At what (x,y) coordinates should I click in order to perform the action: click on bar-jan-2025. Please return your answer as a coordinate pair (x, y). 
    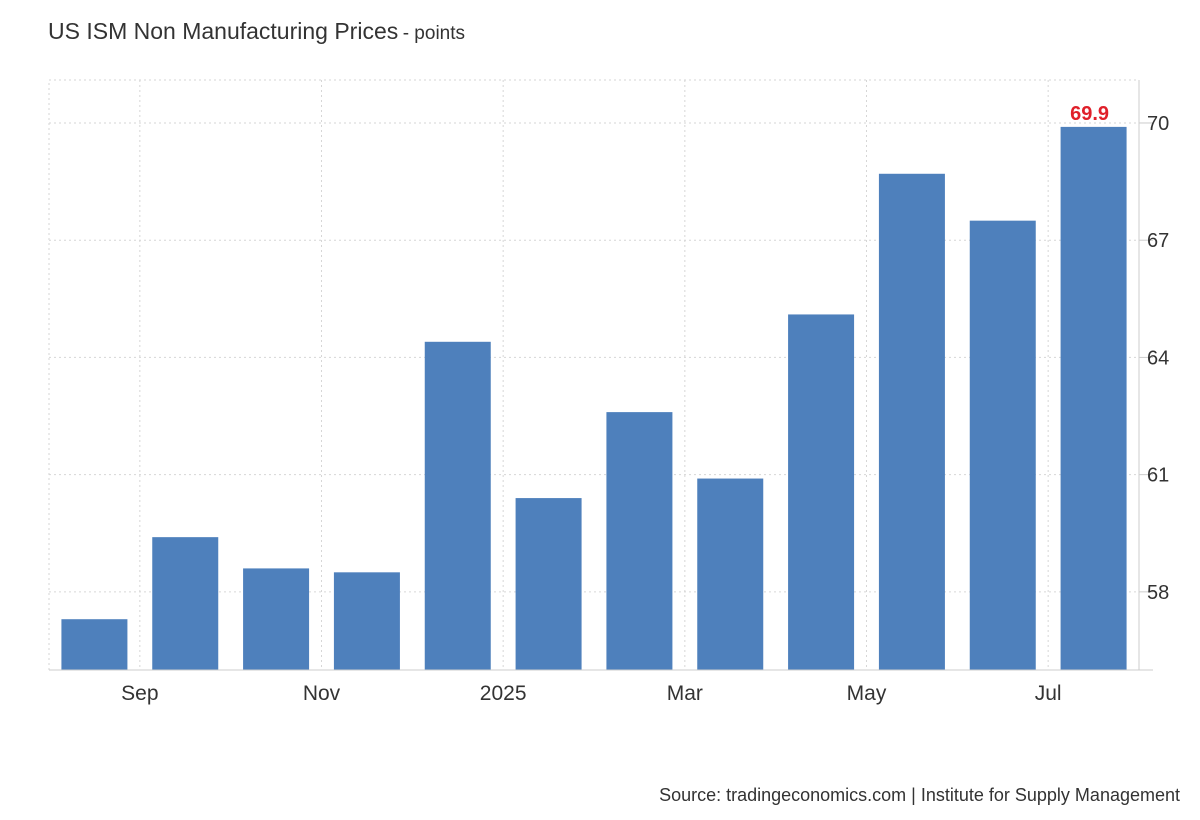
    Looking at the image, I should click on (548, 584).